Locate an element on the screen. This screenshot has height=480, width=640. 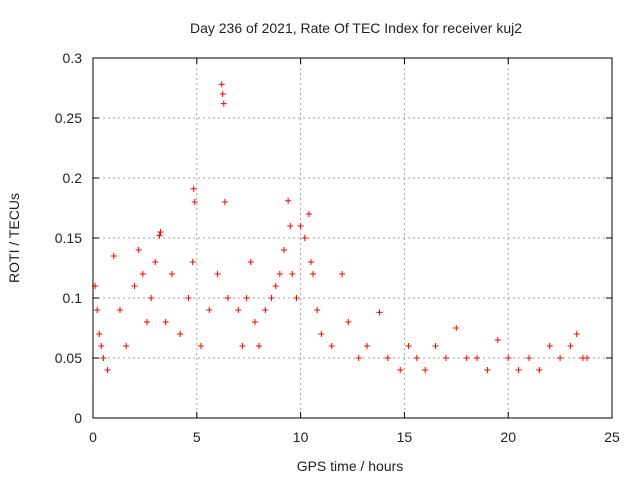
y-tick-label: 0.25 is located at coordinates (68, 118).